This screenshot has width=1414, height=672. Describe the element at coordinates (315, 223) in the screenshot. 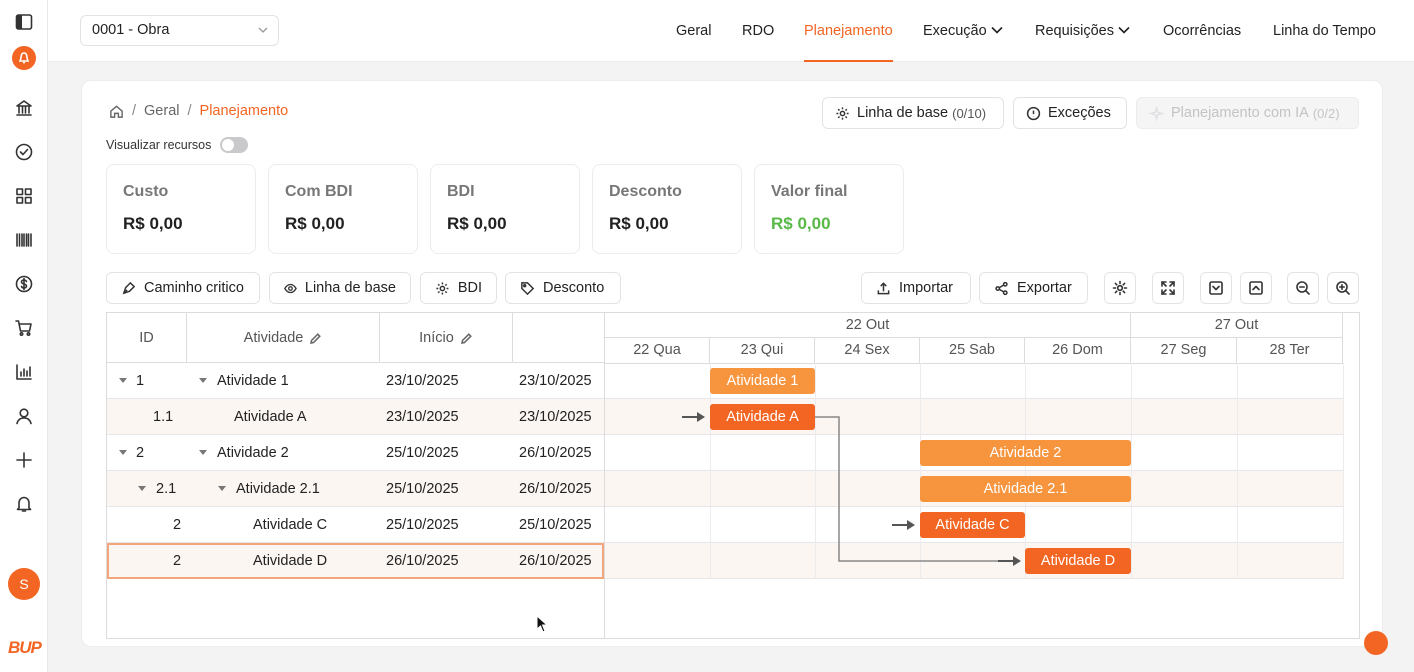

I see `stat-value: R$ 0,00` at that location.